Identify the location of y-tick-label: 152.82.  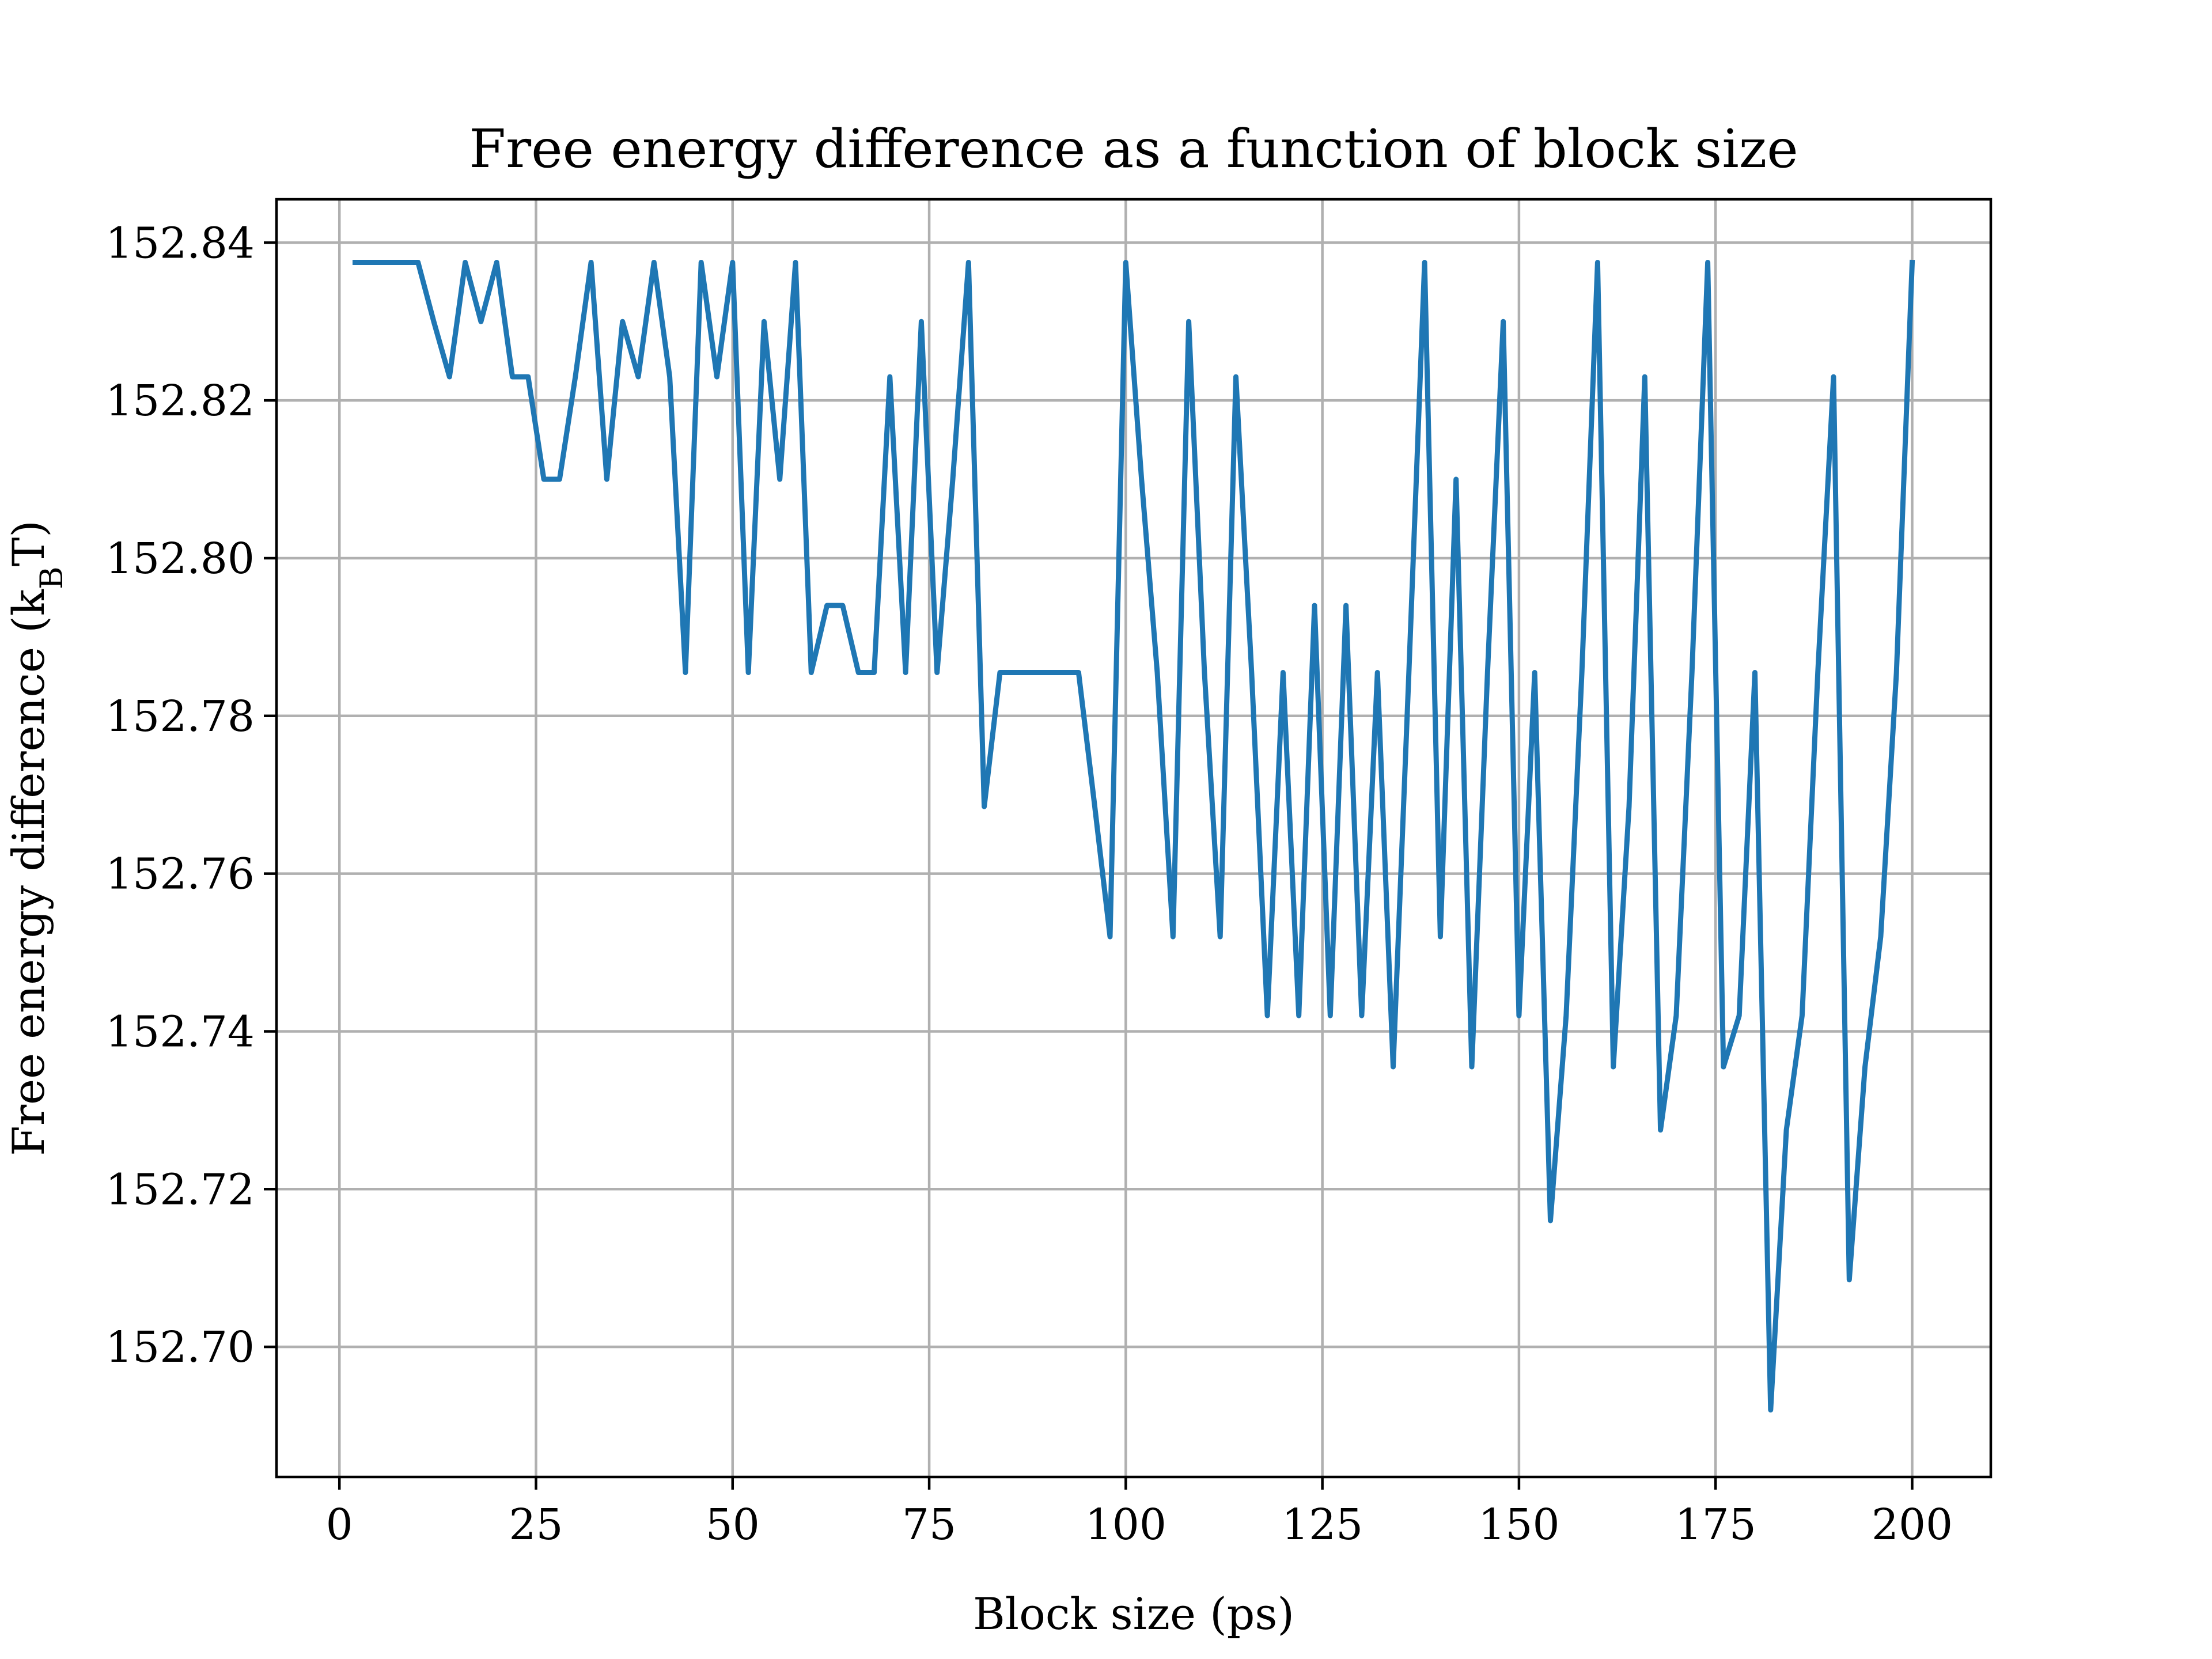
(180, 401).